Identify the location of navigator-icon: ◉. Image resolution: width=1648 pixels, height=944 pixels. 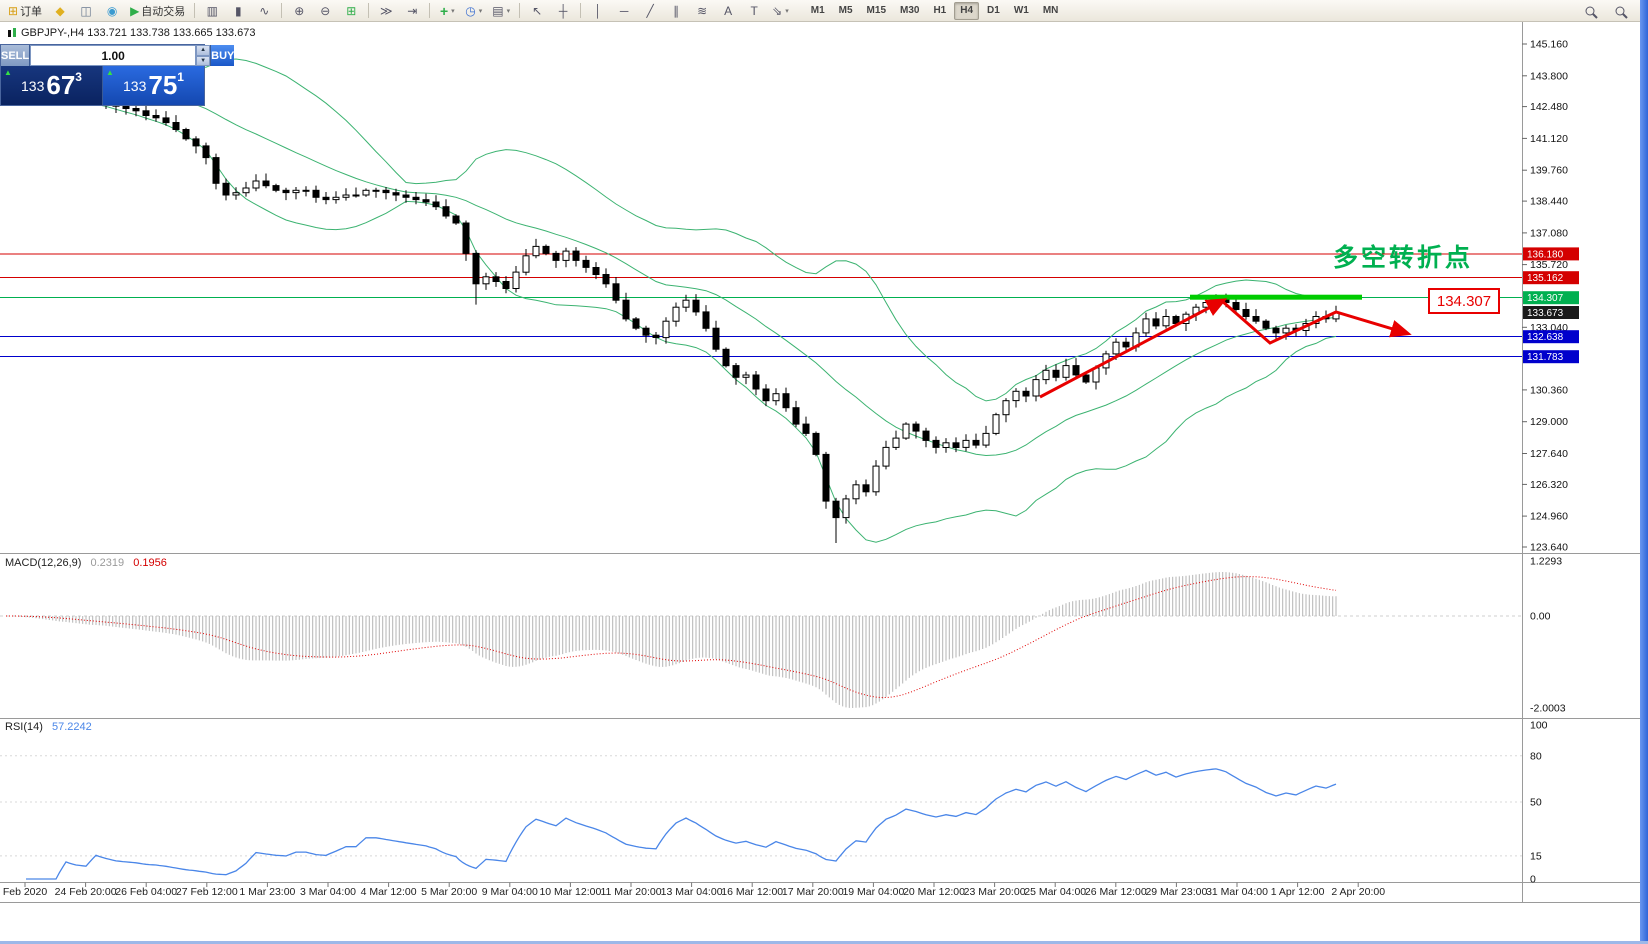
(112, 10).